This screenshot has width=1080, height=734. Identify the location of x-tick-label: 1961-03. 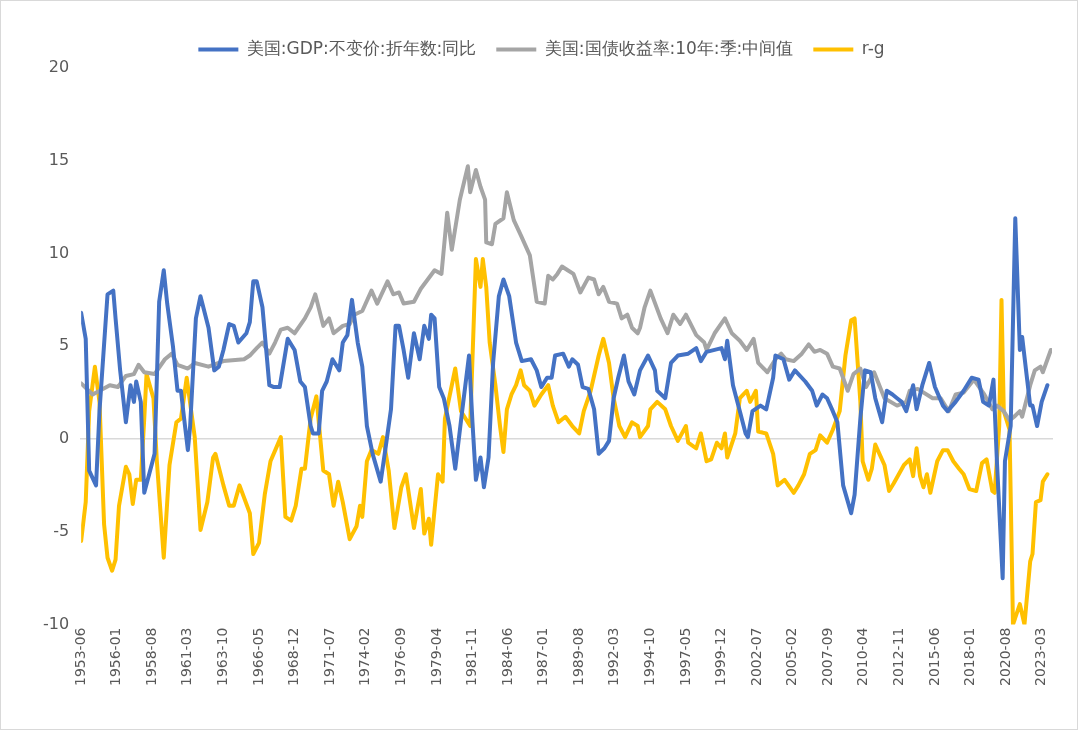
(186, 656).